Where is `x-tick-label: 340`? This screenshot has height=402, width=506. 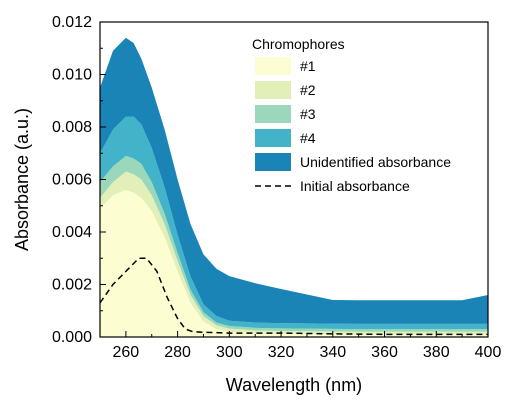 x-tick-label: 340 is located at coordinates (332, 352).